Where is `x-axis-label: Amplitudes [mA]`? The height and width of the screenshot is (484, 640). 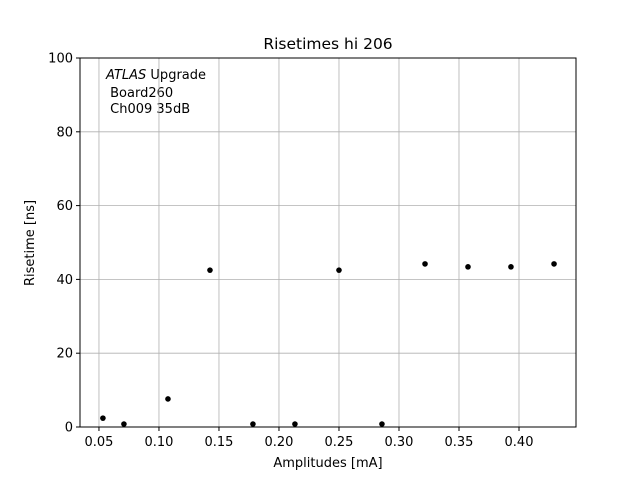 x-axis-label: Amplitudes [mA] is located at coordinates (327, 463).